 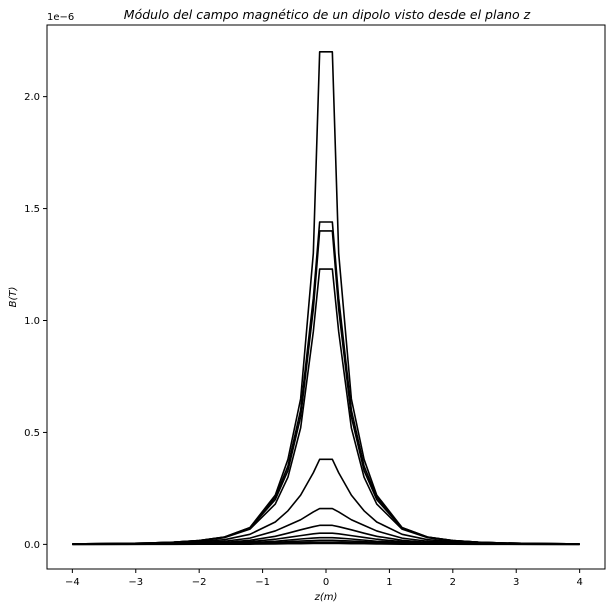 I want to click on y-tick-label: 0.0, so click(x=32, y=545).